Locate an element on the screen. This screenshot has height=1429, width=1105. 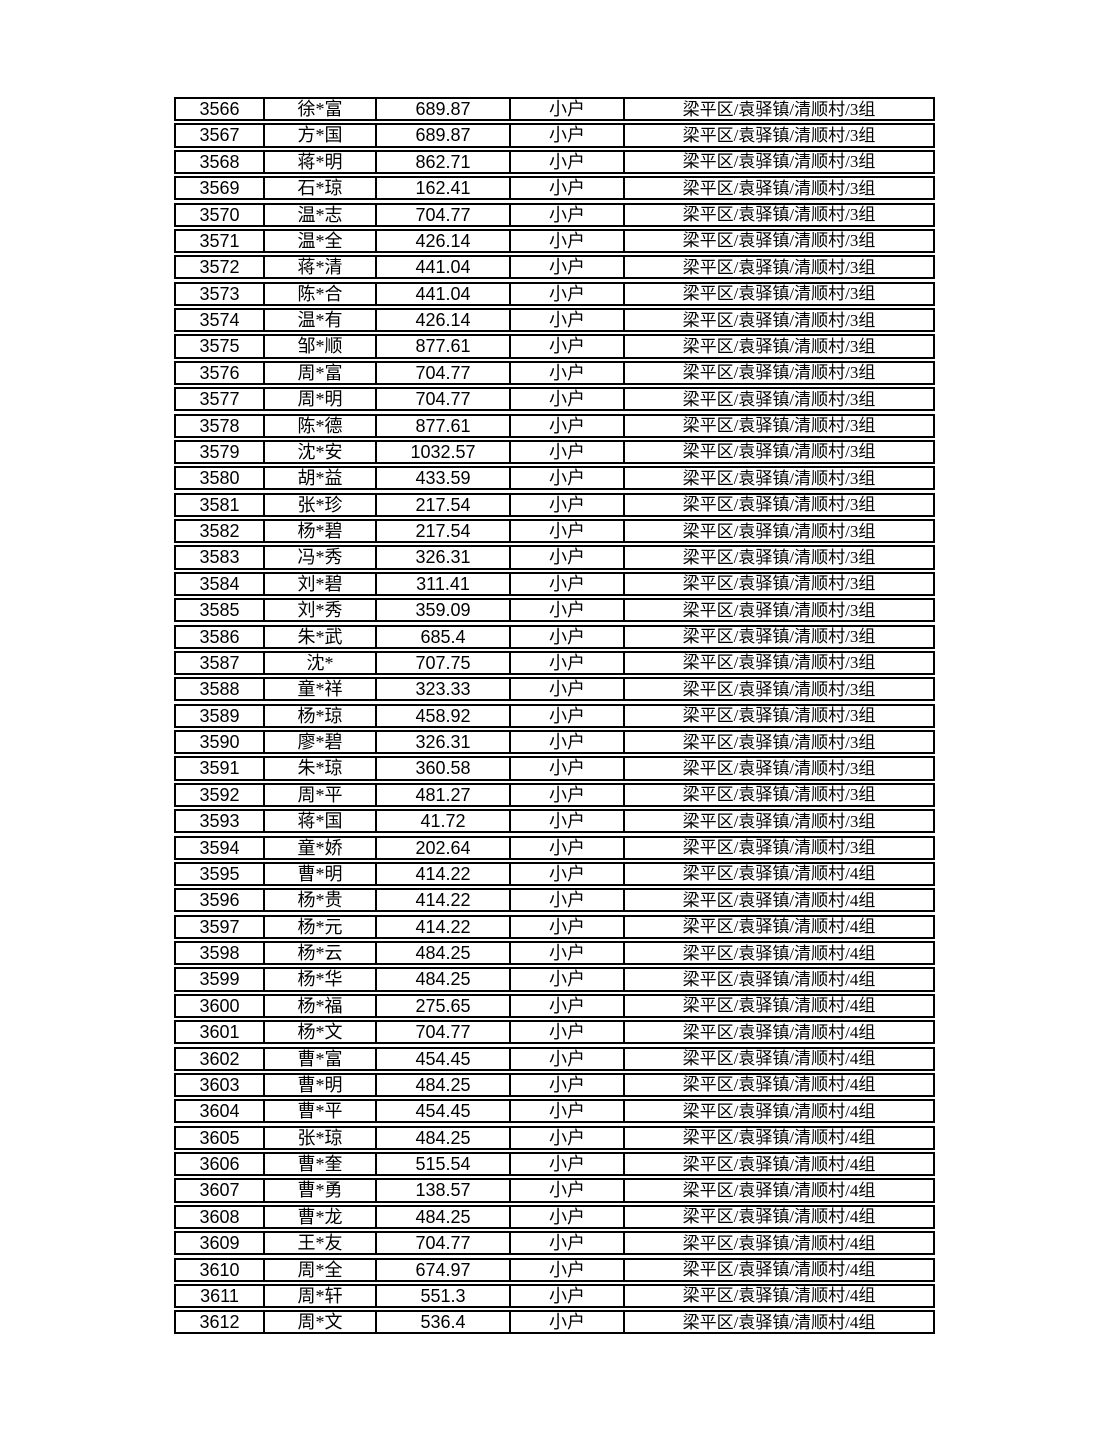
amount-cell: 515.54 is located at coordinates (442, 1164).